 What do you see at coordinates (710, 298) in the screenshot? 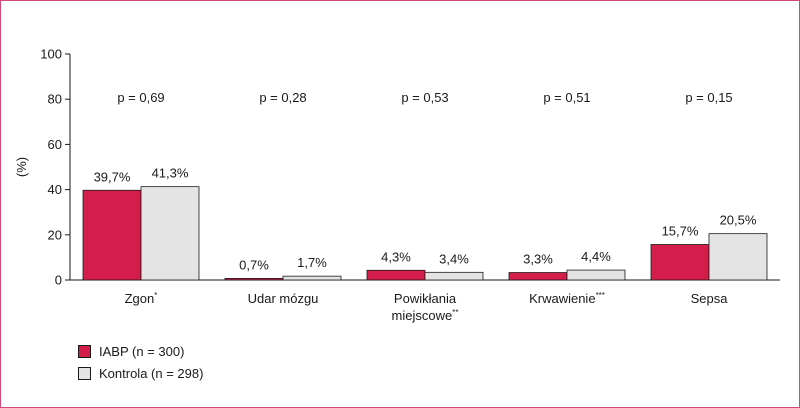
I see `category-label: Sepsa` at bounding box center [710, 298].